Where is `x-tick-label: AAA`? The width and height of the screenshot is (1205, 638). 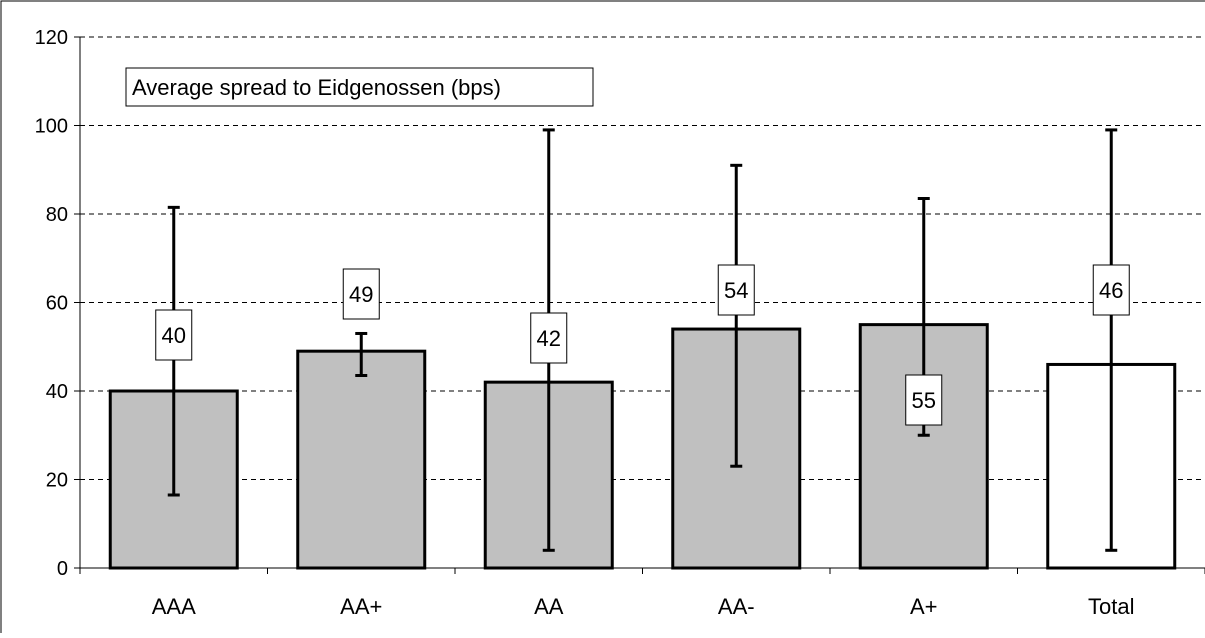 x-tick-label: AAA is located at coordinates (174, 606).